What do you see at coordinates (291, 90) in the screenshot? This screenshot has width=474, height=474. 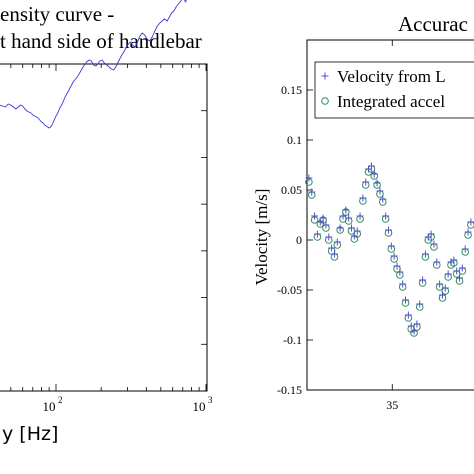 I see `right-y-tick-label: 0.15` at bounding box center [291, 90].